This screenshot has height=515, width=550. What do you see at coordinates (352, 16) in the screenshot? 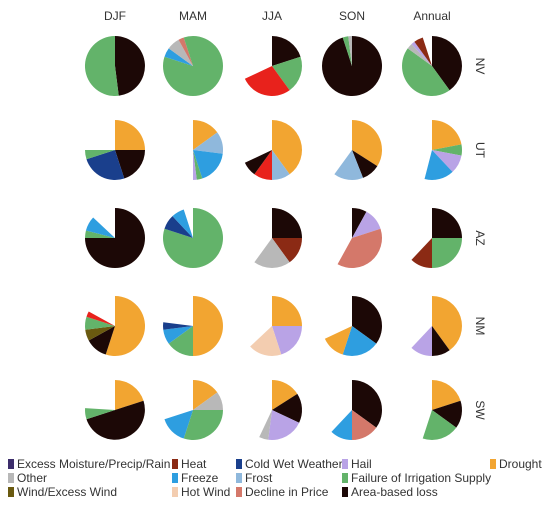
I see `column-label-son: SON` at bounding box center [352, 16].